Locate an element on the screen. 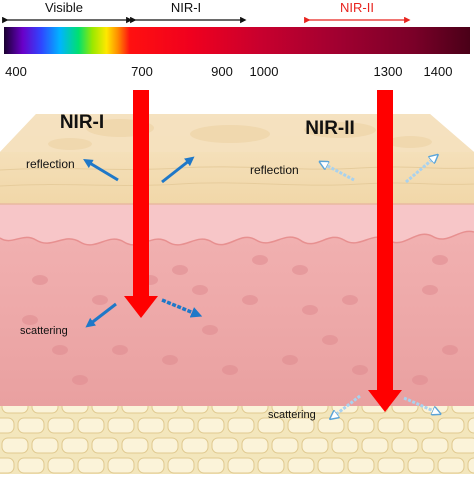 The height and width of the screenshot is (479, 474). nir2-title: NIR-II is located at coordinates (330, 128).